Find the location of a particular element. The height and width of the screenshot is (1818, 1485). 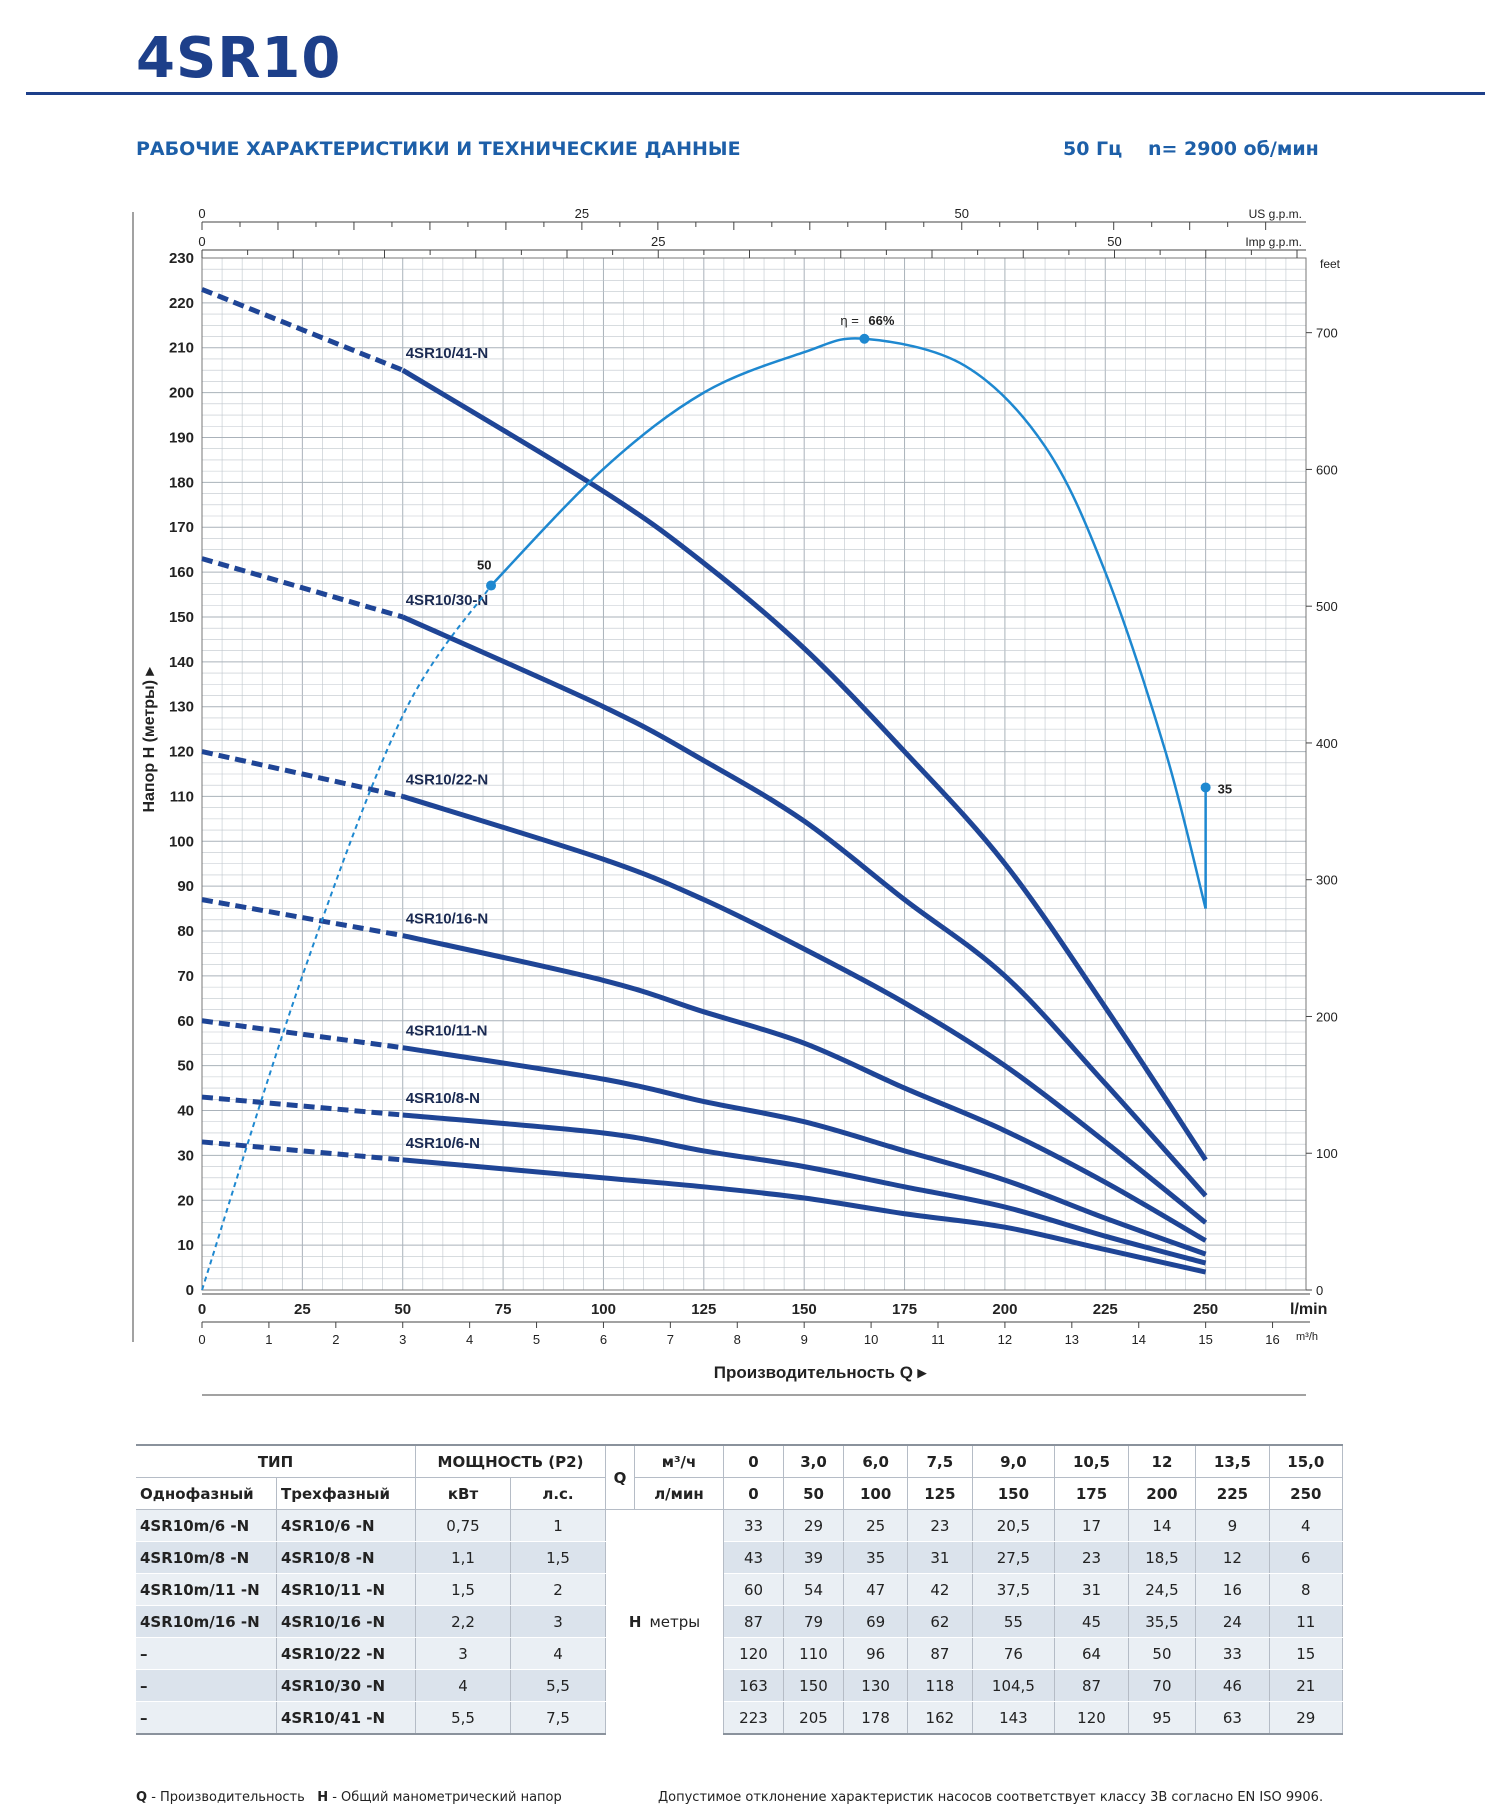

x-axis-label: Производительность Q ▸ is located at coordinates (821, 1372).